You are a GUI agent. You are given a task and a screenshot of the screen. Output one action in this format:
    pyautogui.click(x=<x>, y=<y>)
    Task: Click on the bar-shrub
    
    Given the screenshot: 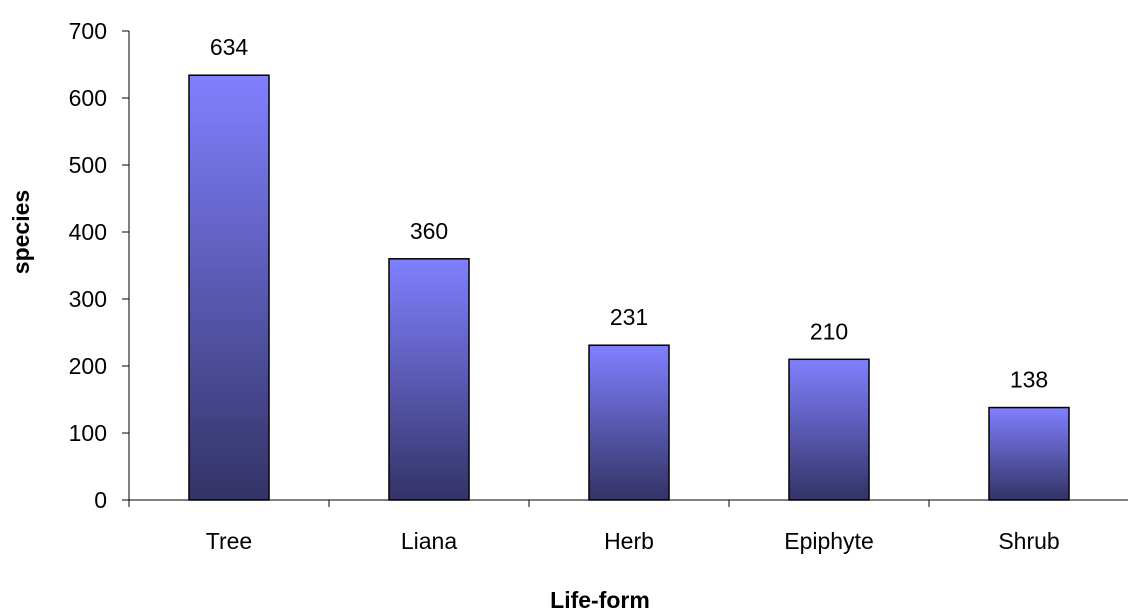 What is the action you would take?
    pyautogui.click(x=1029, y=453)
    